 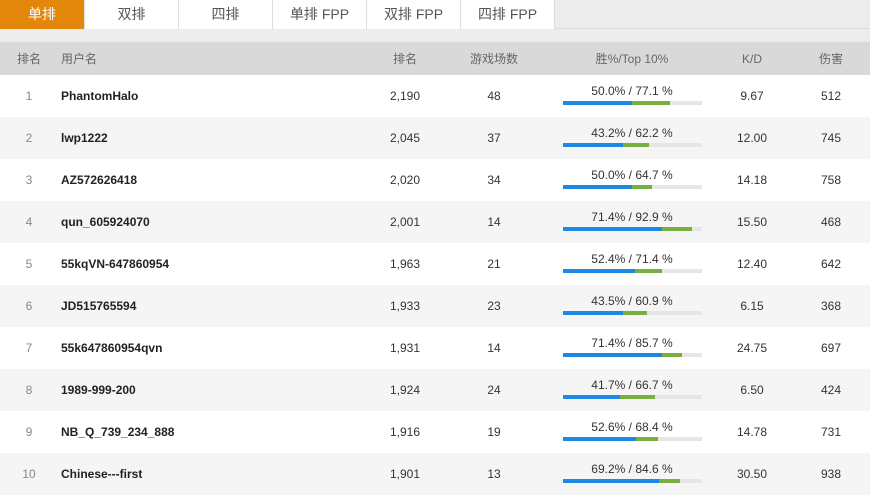 I want to click on damage-cell: 745, so click(x=831, y=138).